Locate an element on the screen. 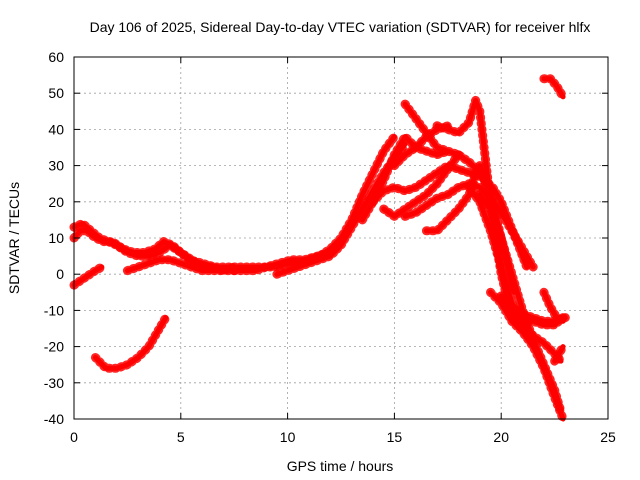  series-arc-23-markers is located at coordinates (559, 354).